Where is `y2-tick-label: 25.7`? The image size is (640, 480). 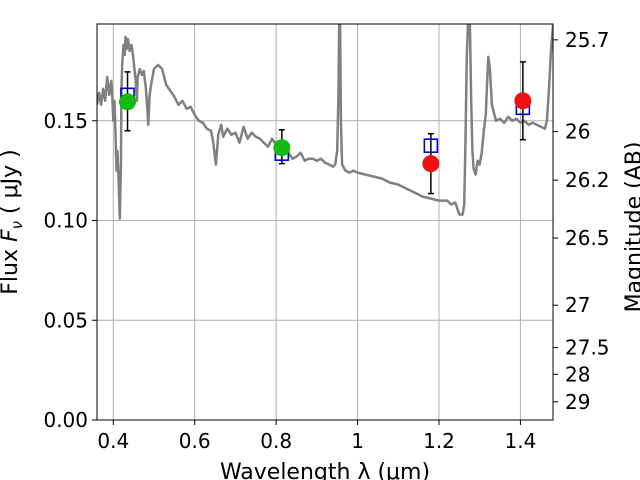
y2-tick-label: 25.7 is located at coordinates (587, 40).